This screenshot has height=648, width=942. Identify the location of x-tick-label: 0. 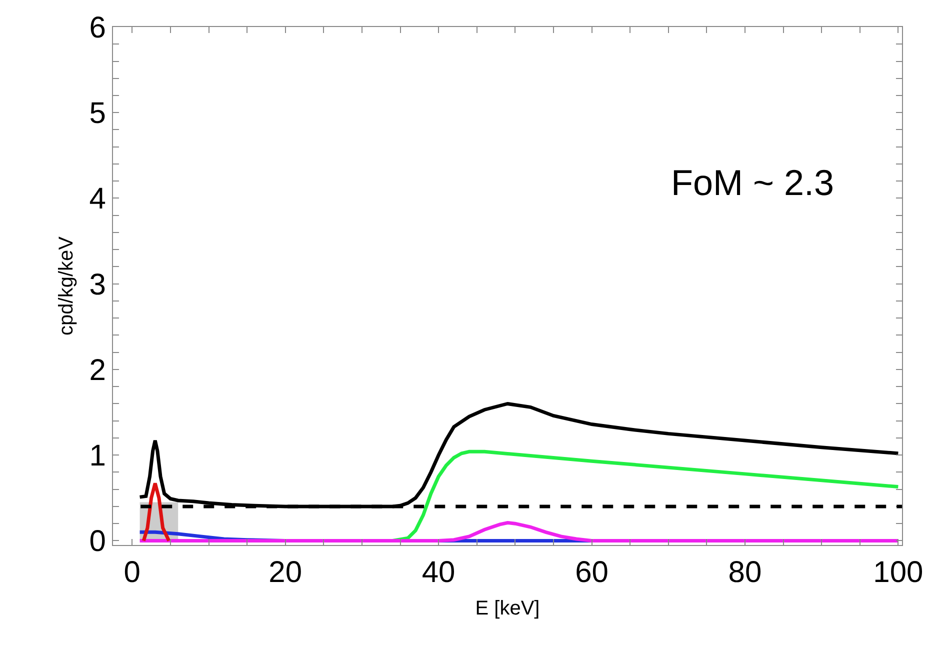
(132, 573).